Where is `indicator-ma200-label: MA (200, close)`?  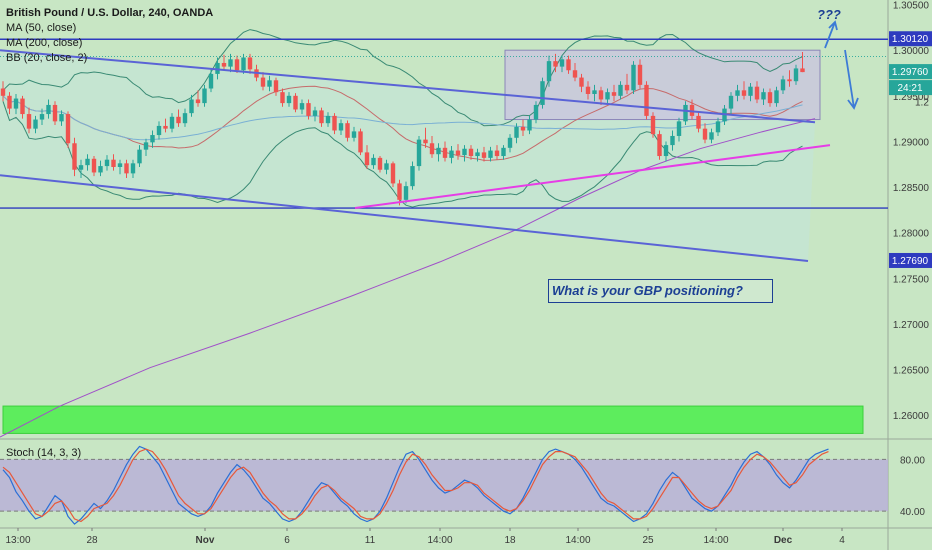
indicator-ma200-label: MA (200, close) is located at coordinates (44, 43).